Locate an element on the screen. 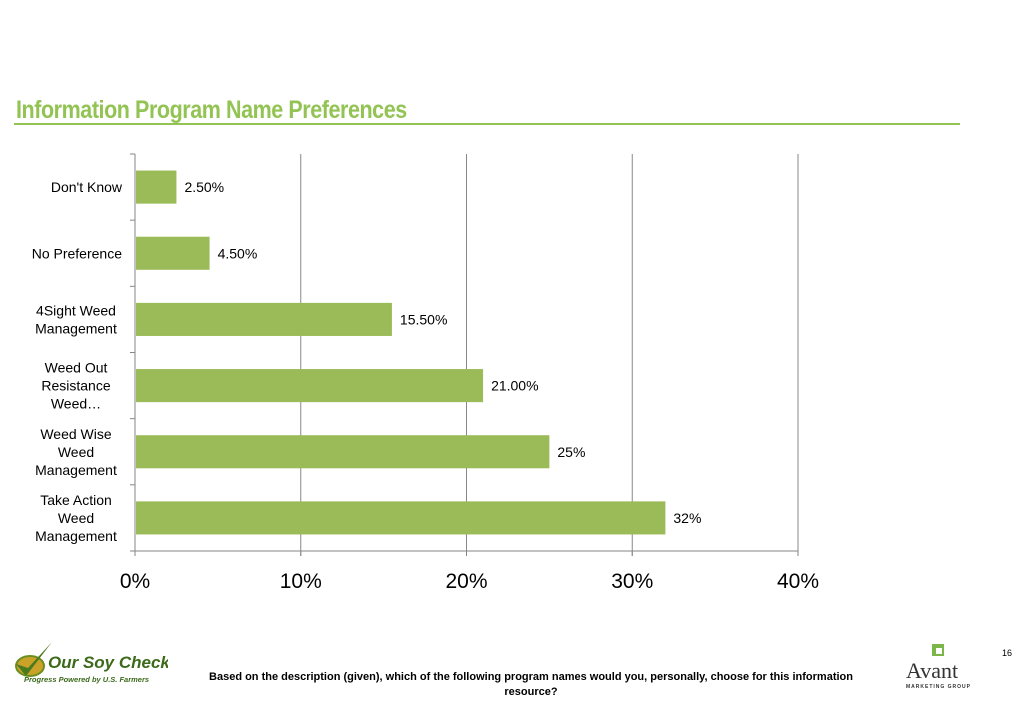  x-tick-label: 30% is located at coordinates (632, 581).